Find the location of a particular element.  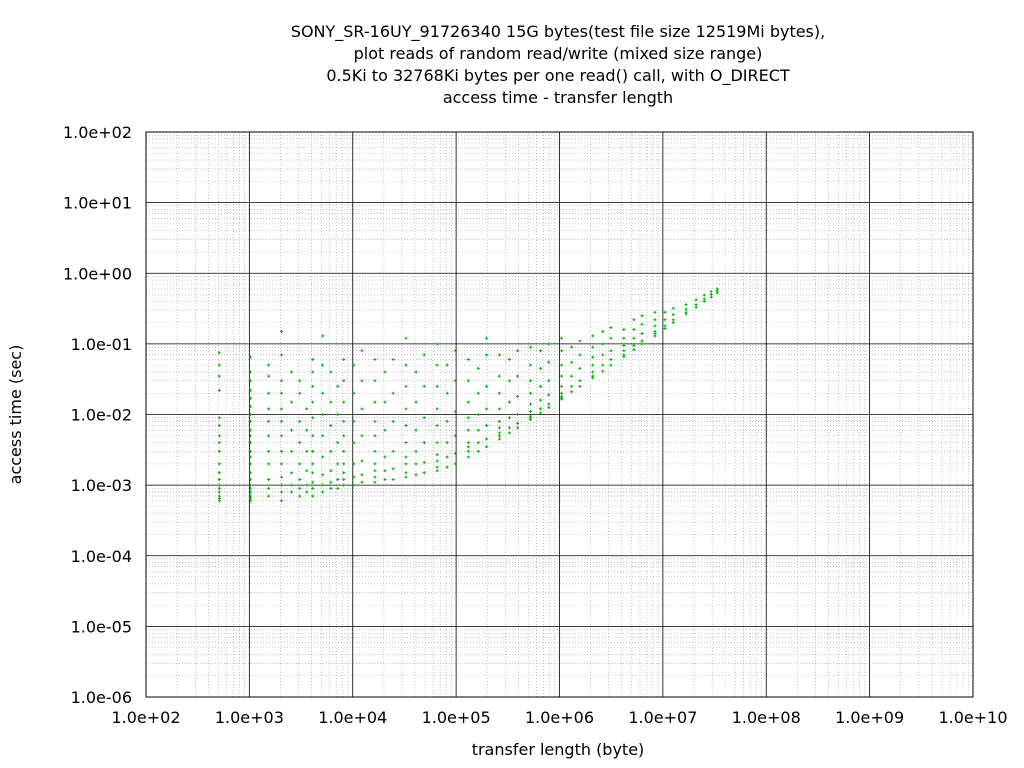

chart-title-line: access time - transfer length is located at coordinates (558, 97).